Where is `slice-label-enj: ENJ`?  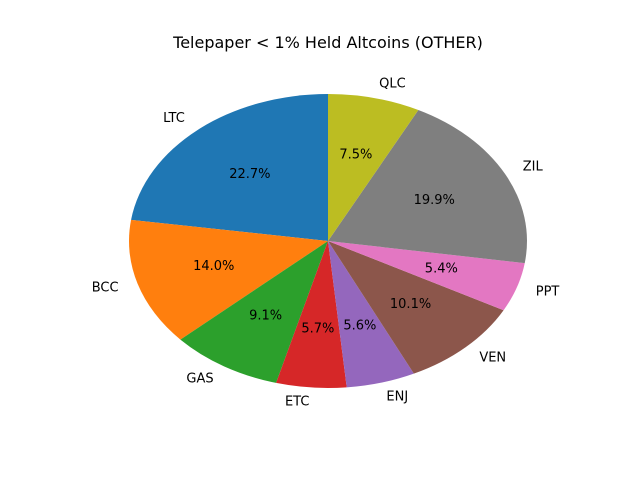 slice-label-enj: ENJ is located at coordinates (397, 396).